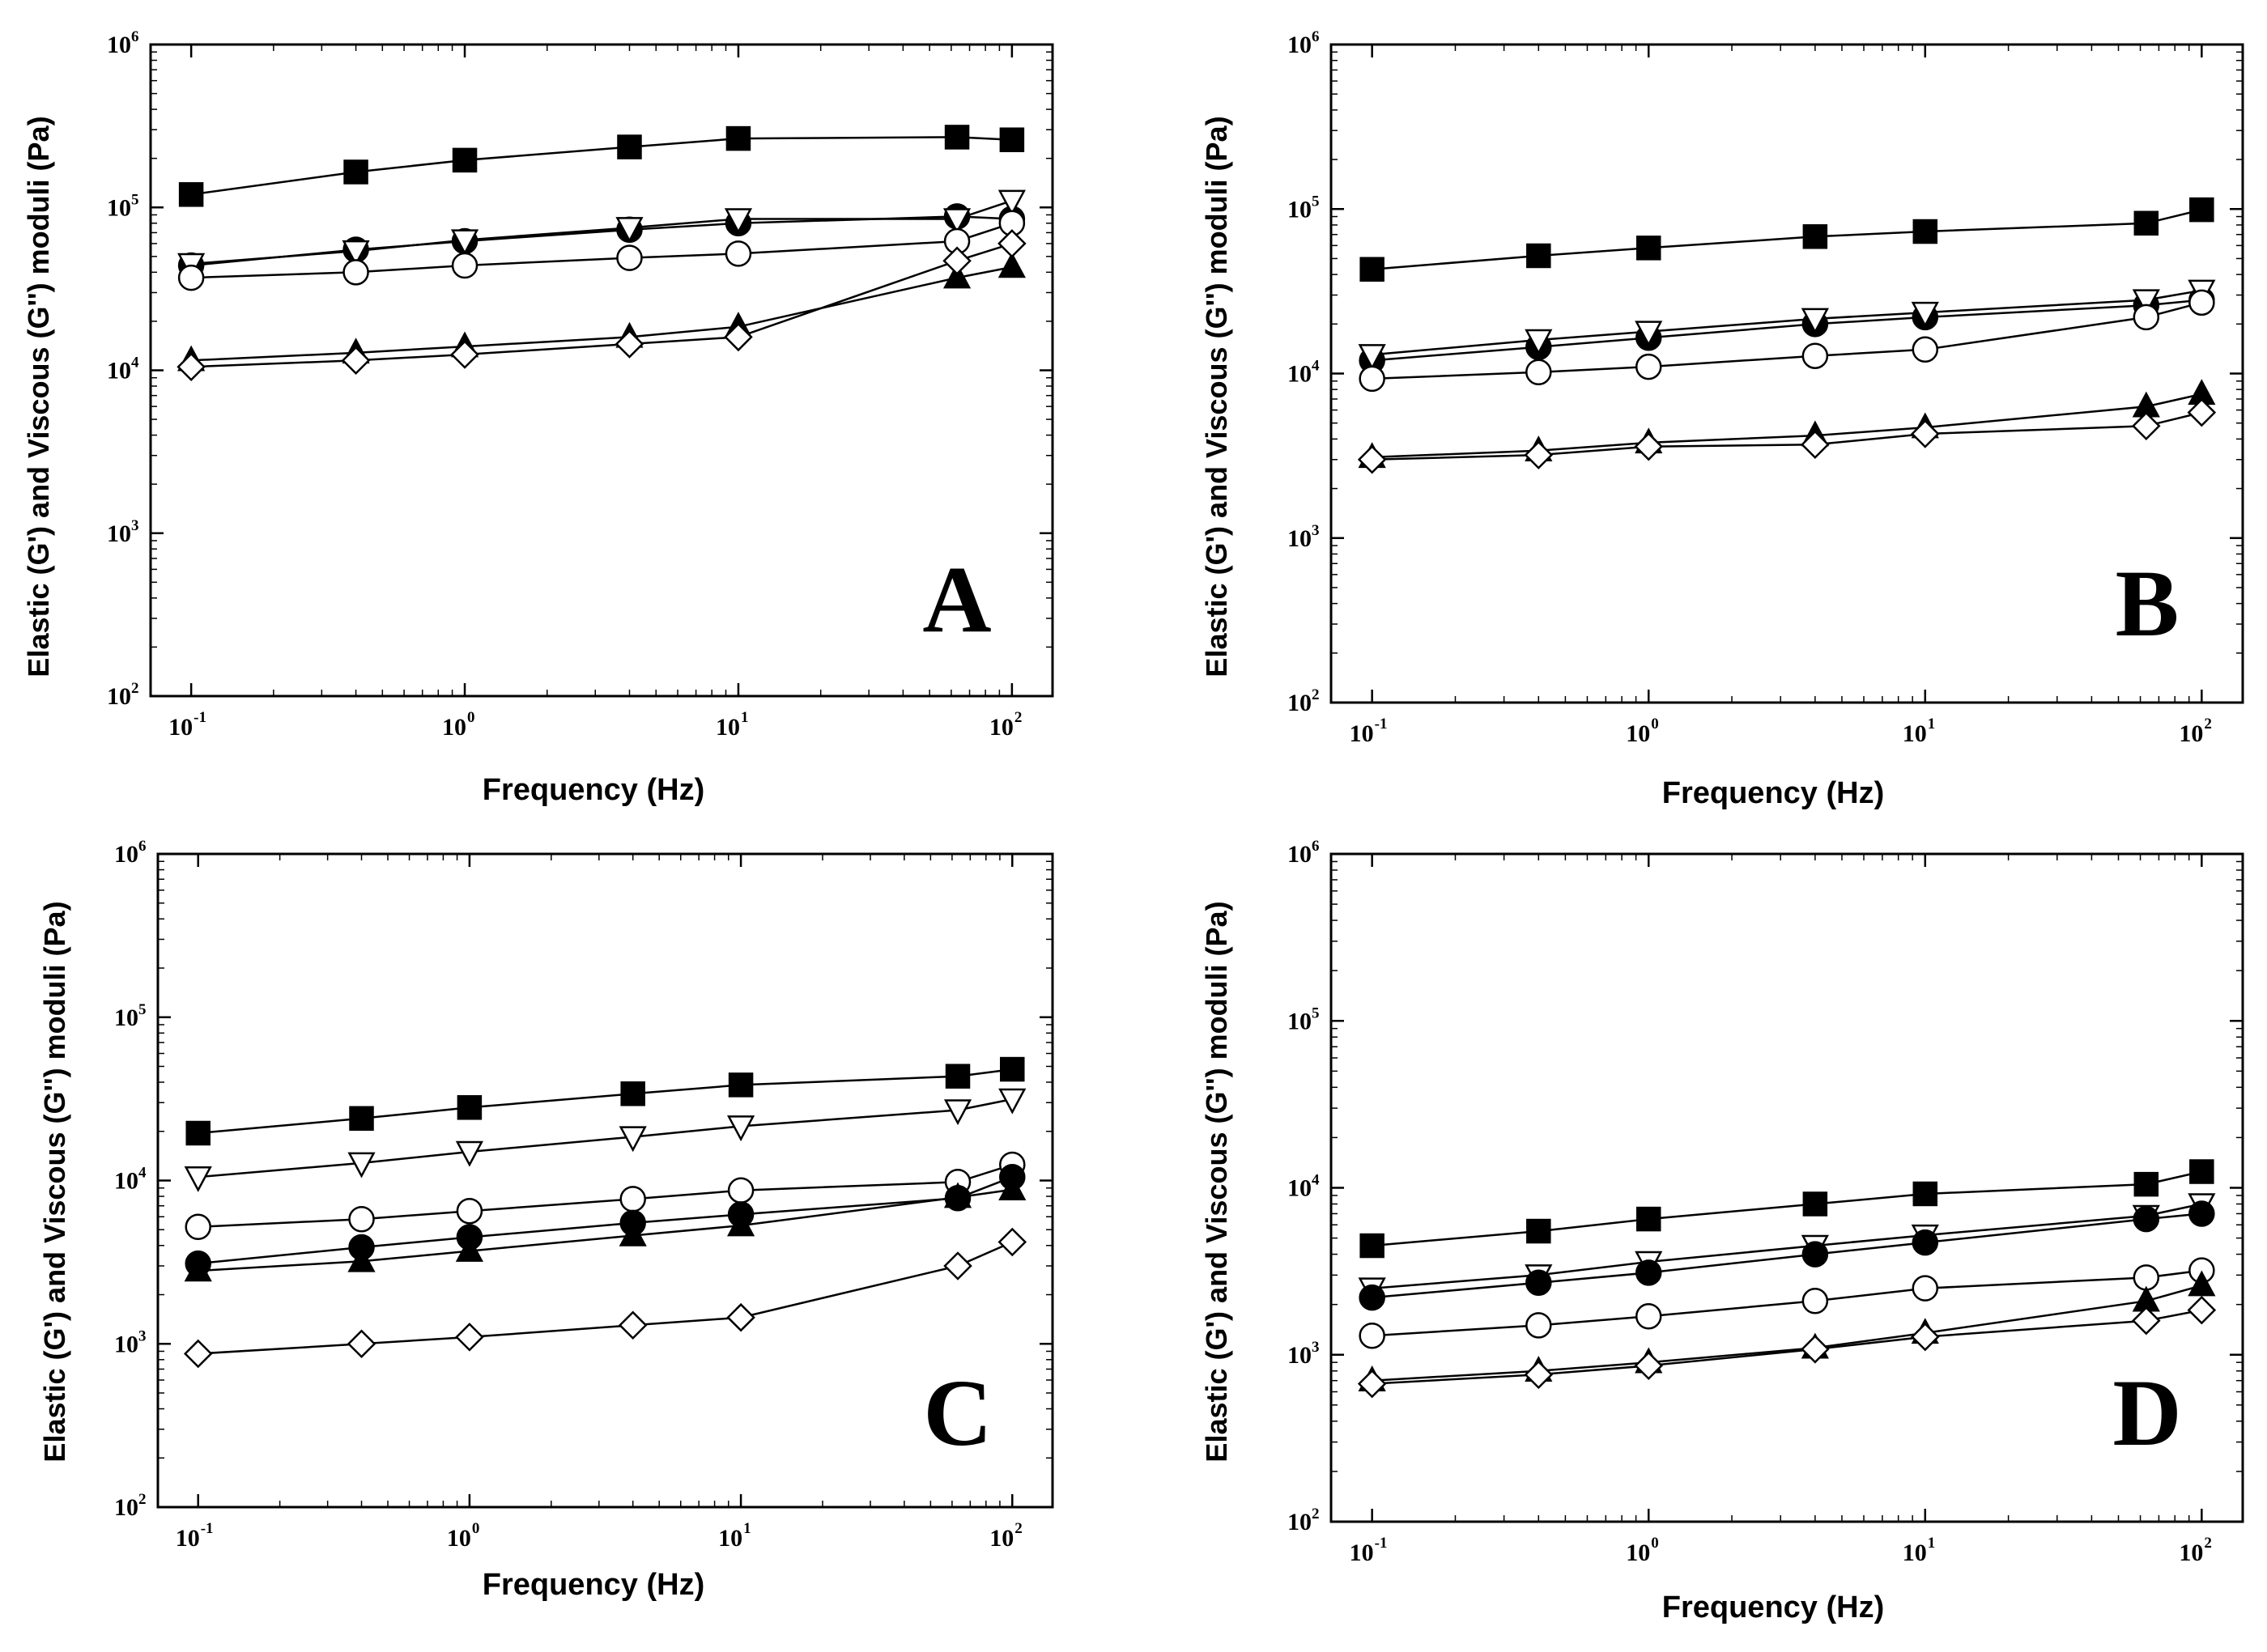 This screenshot has height=1652, width=2267. Describe the element at coordinates (2148, 603) in the screenshot. I see `panel-letter: B` at that location.